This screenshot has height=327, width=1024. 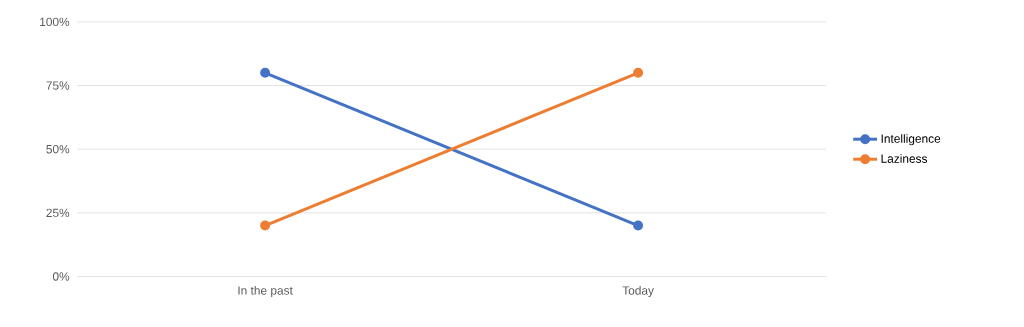 What do you see at coordinates (911, 140) in the screenshot?
I see `legend-label: Intelligence` at bounding box center [911, 140].